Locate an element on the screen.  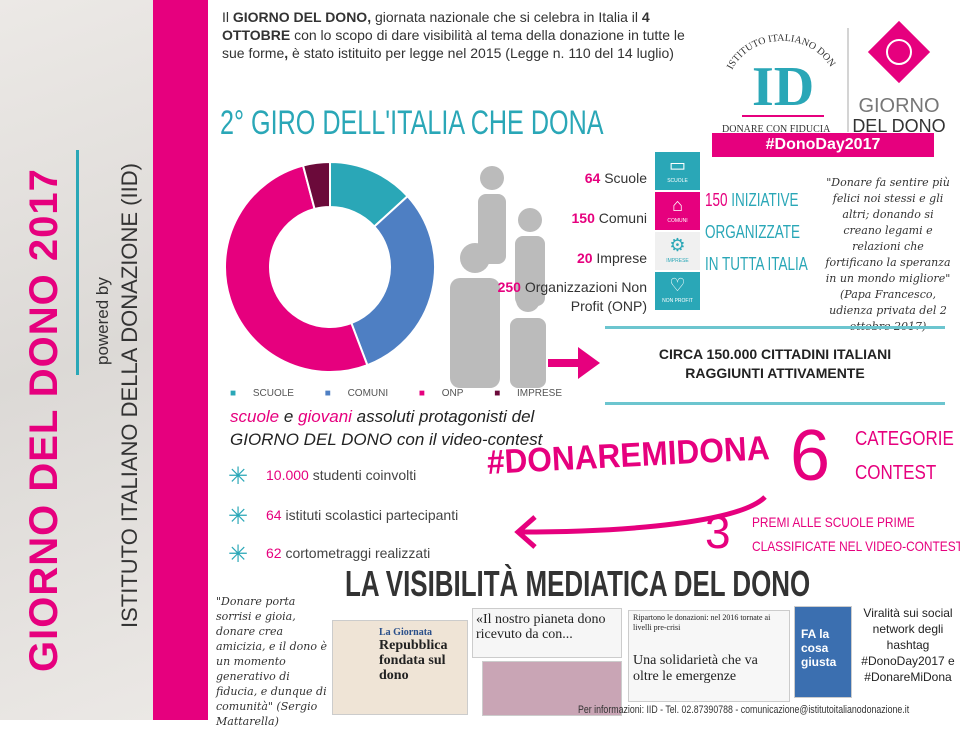
donut-slice-comuni is located at coordinates (392, 280).